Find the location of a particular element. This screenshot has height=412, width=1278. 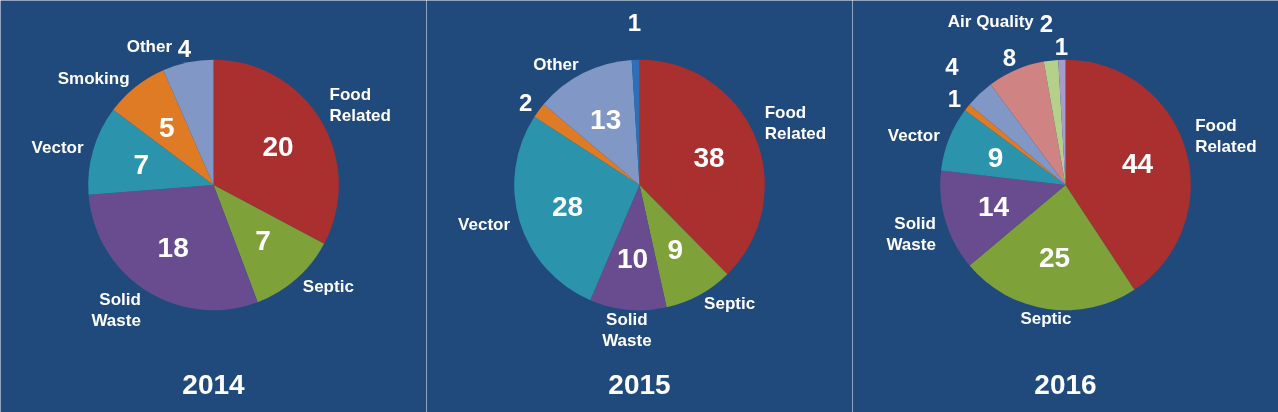

data-label: 25 is located at coordinates (1055, 258).